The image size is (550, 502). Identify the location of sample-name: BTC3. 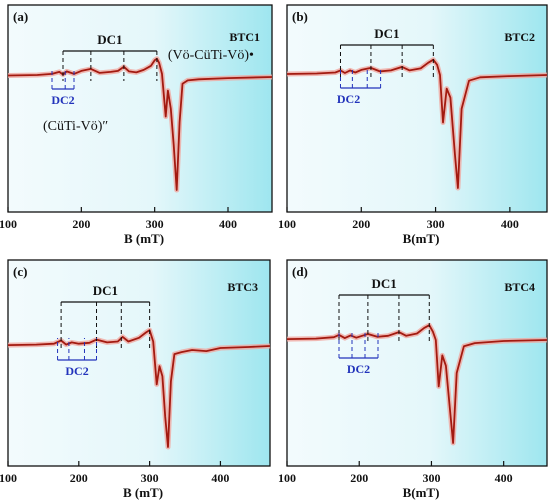
(242, 287).